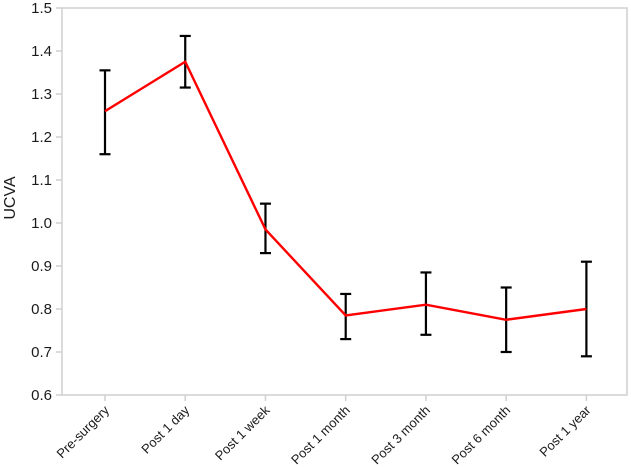  Describe the element at coordinates (41, 51) in the screenshot. I see `y-tick-label: 1.4` at that location.